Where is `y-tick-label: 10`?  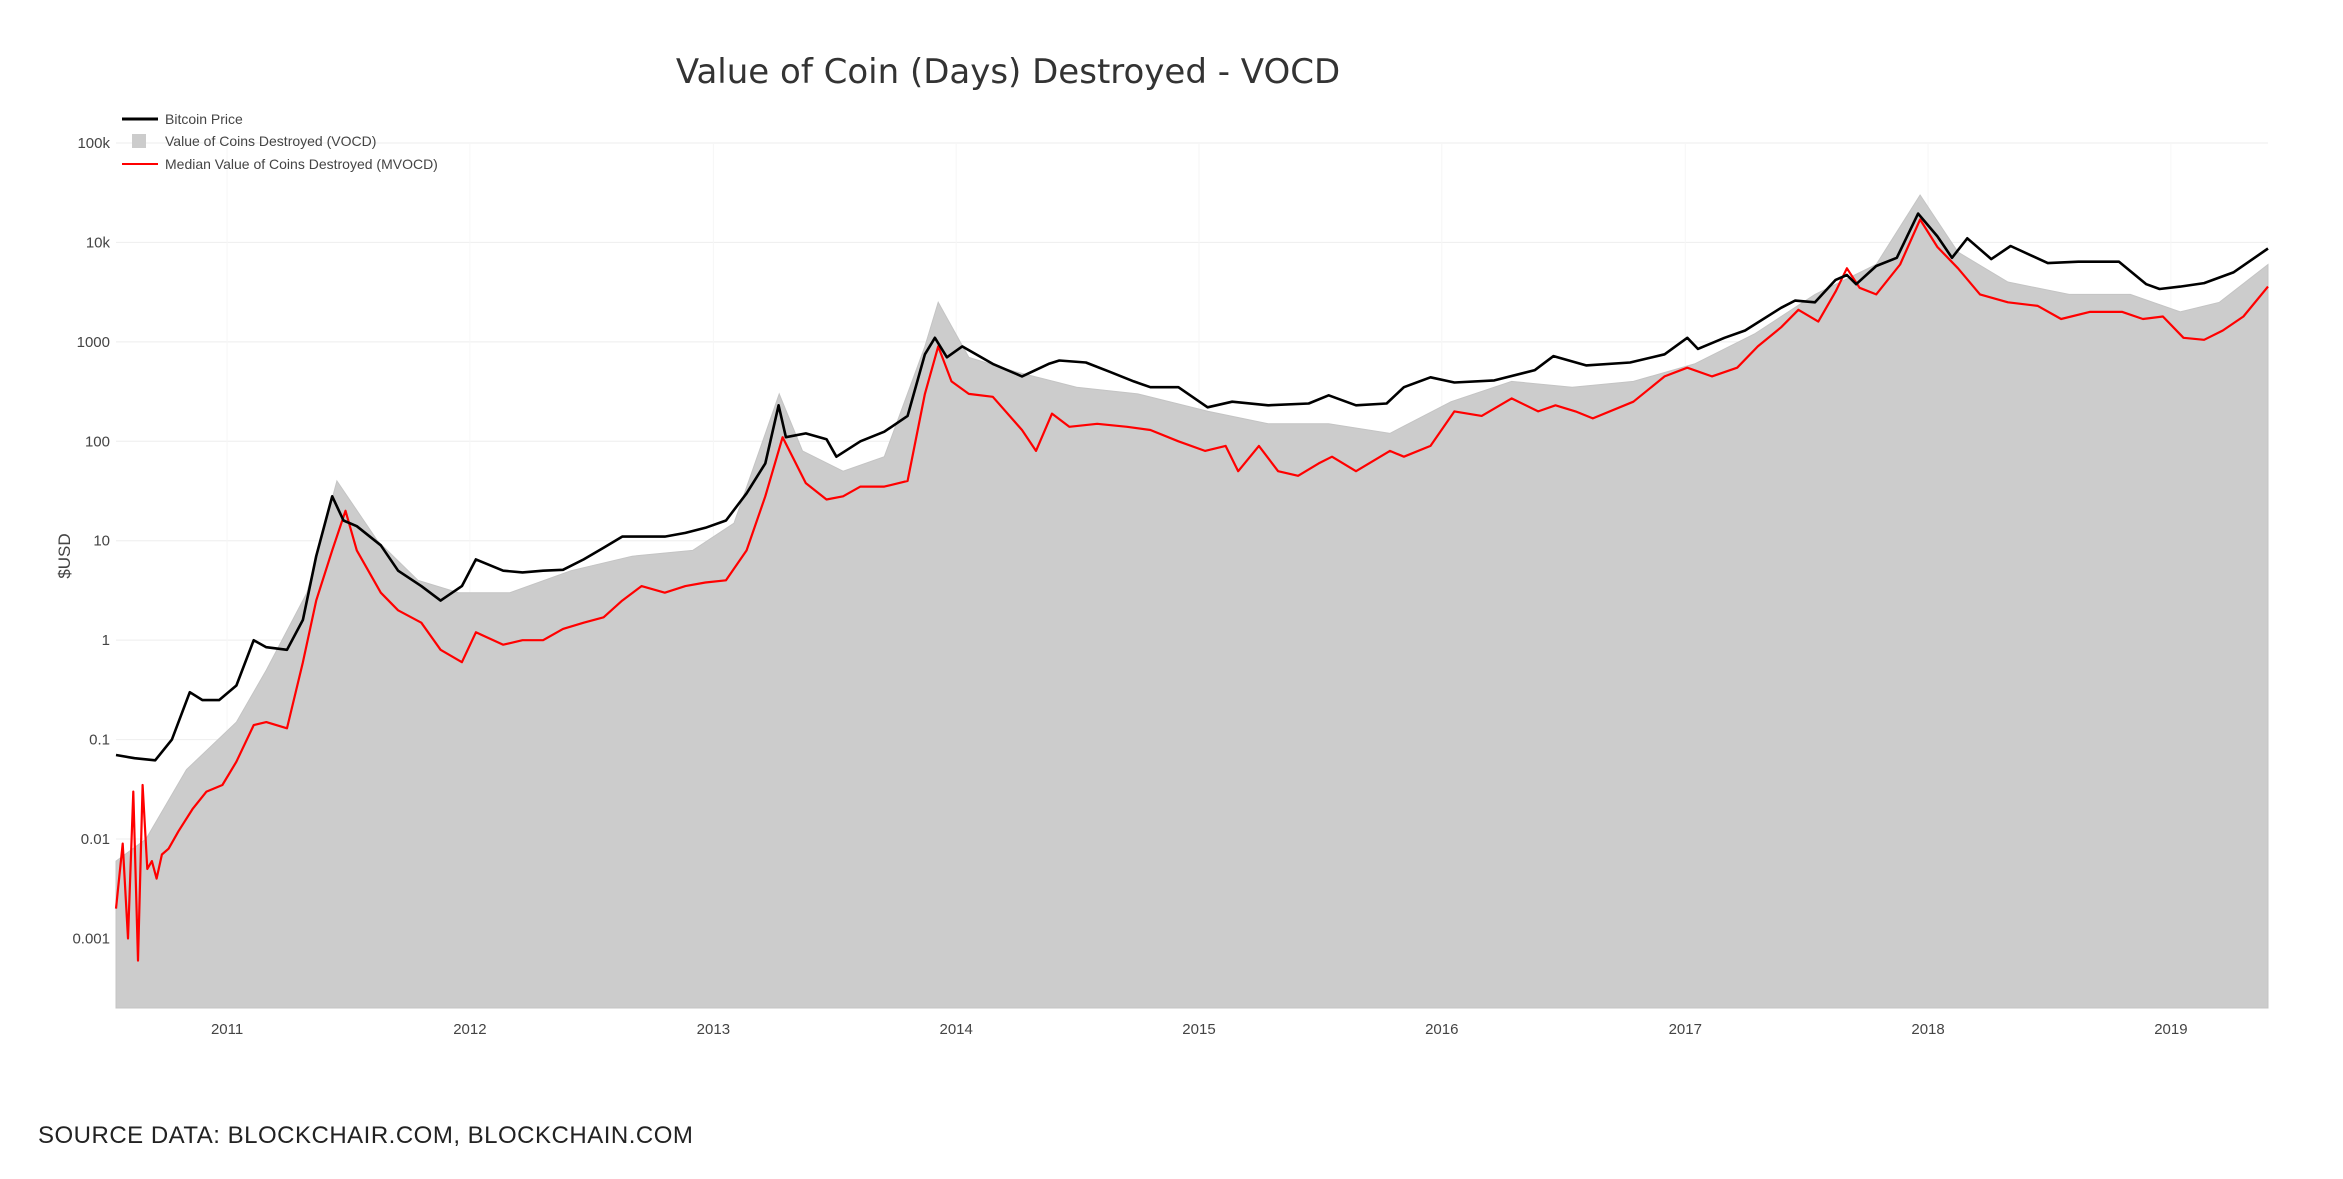
y-tick-label: 10 is located at coordinates (101, 541).